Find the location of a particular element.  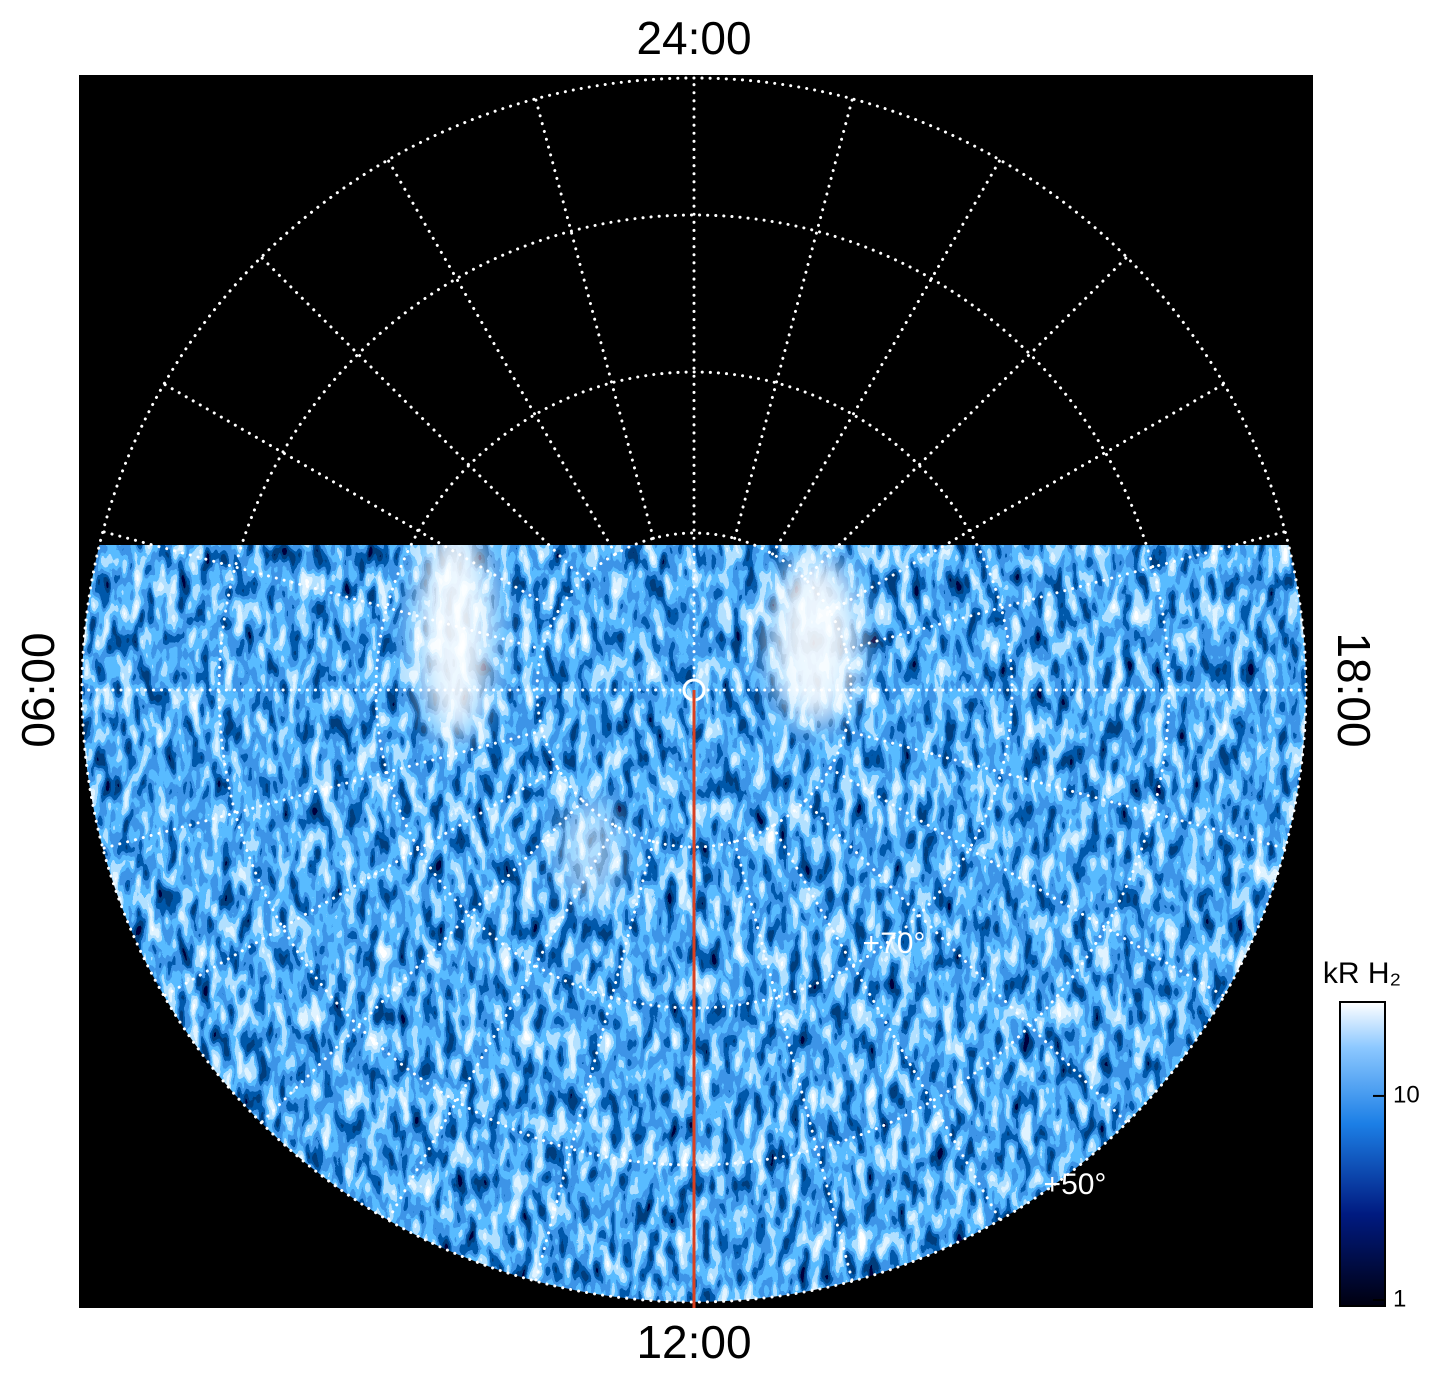

ring-label: +50° is located at coordinates (1075, 1184).